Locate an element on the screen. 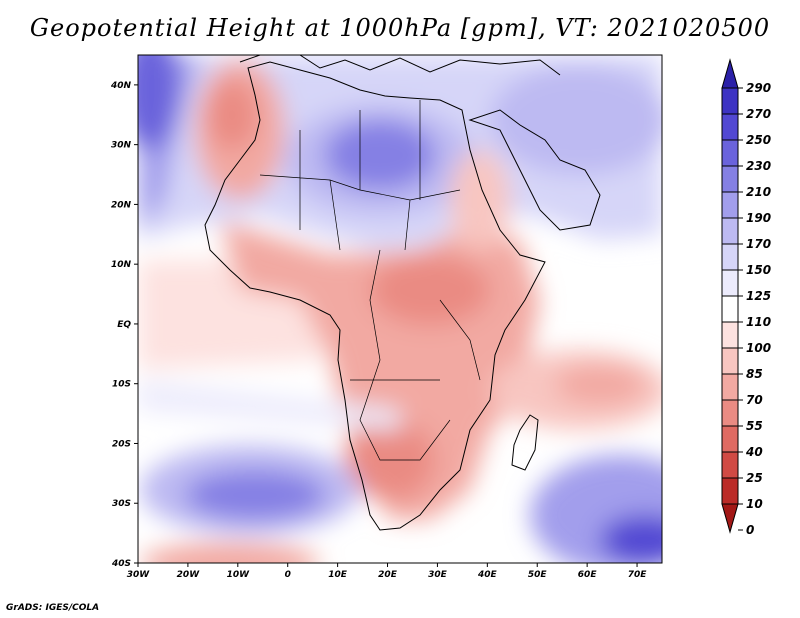 The width and height of the screenshot is (800, 618). colorbar-label: 230 is located at coordinates (758, 166).